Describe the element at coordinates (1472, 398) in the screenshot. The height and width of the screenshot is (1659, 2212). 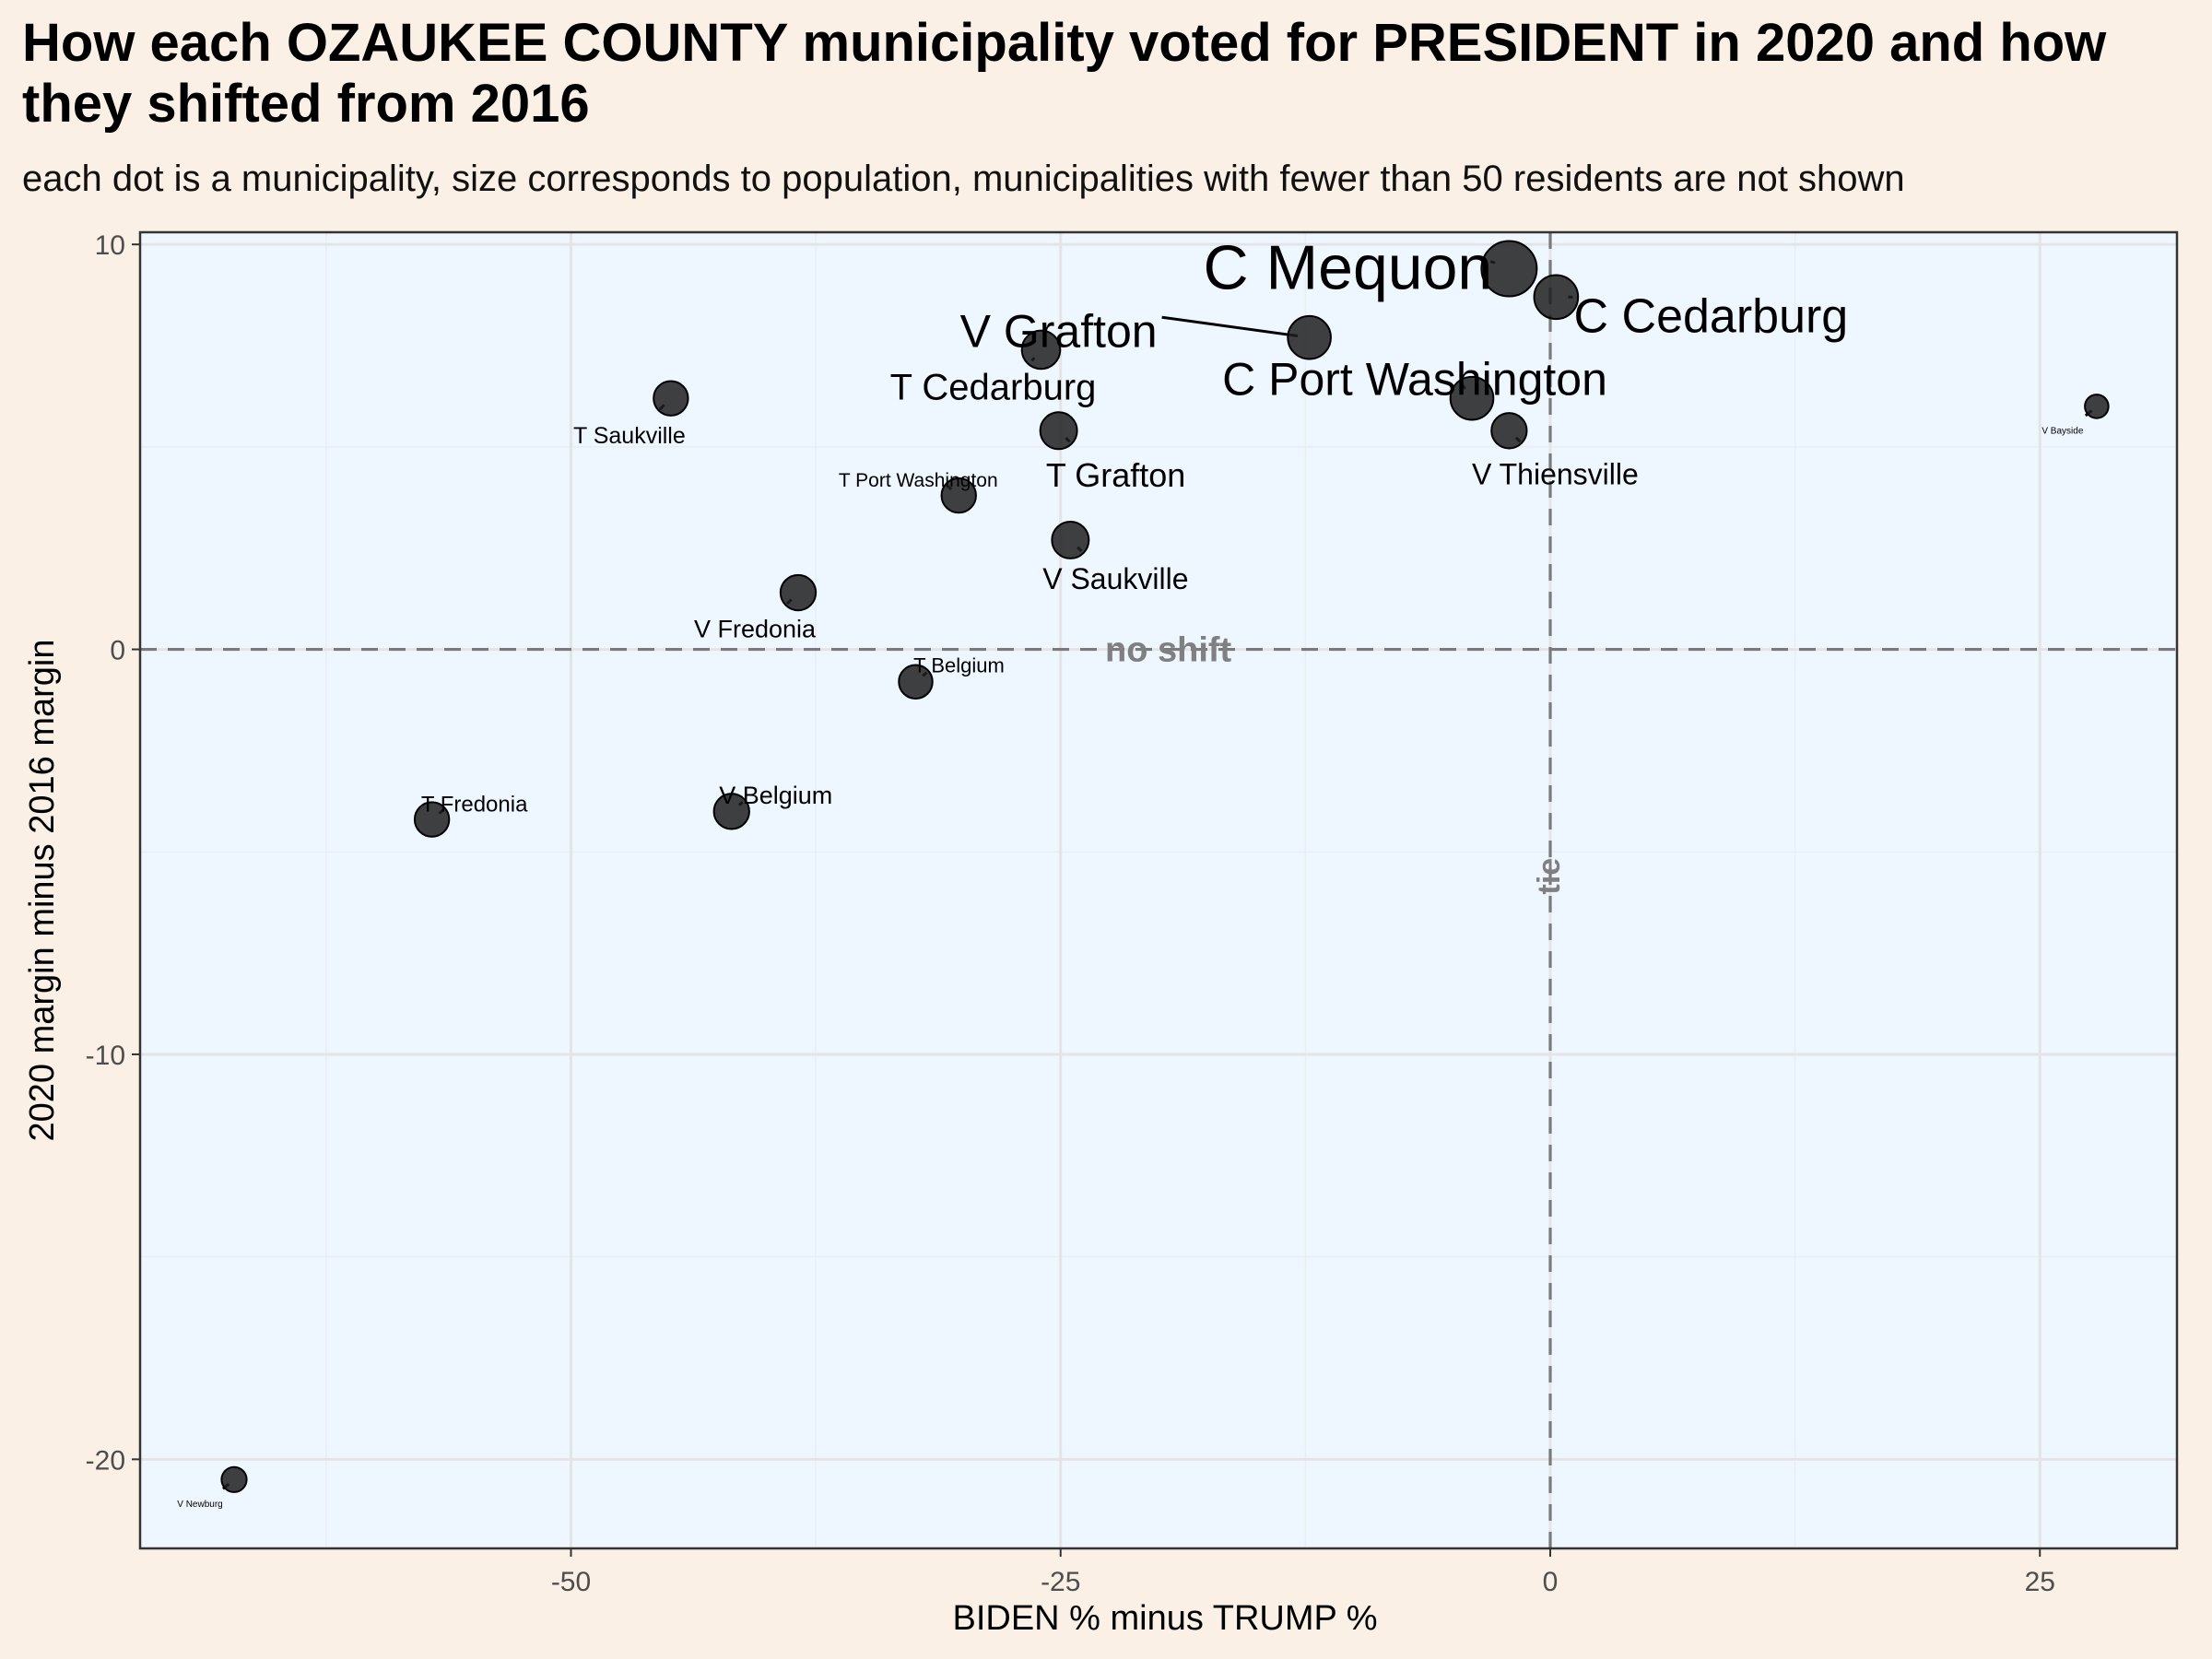
I see `point-c-port-washington` at that location.